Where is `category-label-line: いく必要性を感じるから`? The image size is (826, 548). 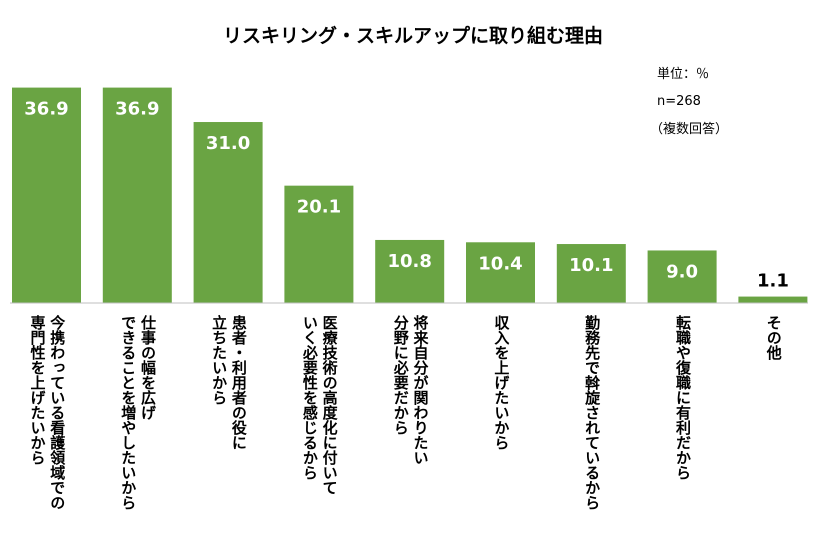
category-label-line: いく必要性を感じるから is located at coordinates (309, 397).